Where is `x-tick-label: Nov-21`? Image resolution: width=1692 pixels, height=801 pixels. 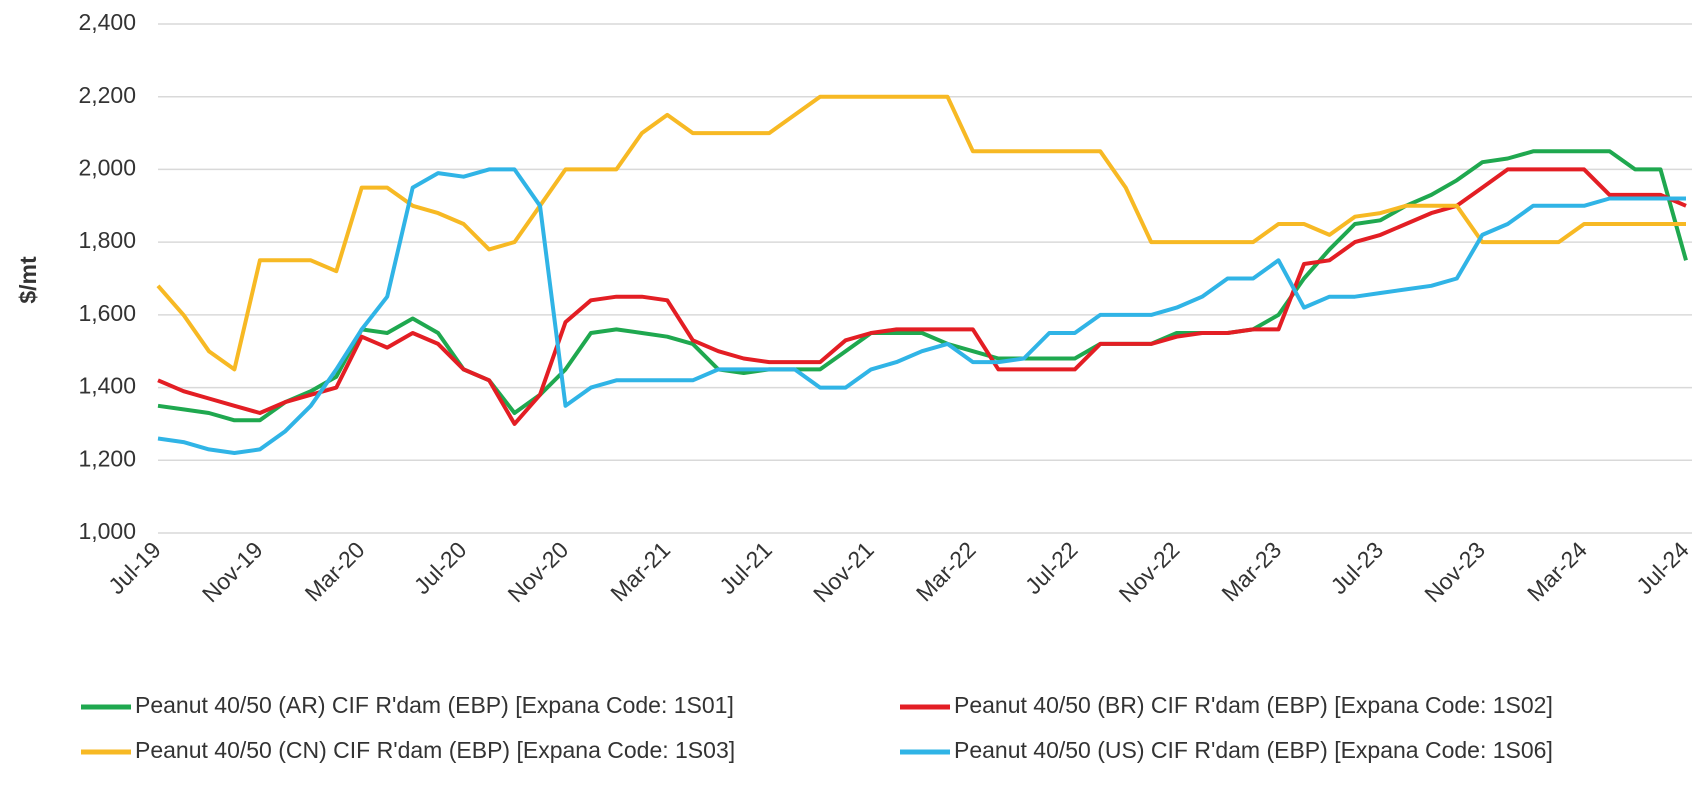
x-tick-label: Nov-21 is located at coordinates (843, 571).